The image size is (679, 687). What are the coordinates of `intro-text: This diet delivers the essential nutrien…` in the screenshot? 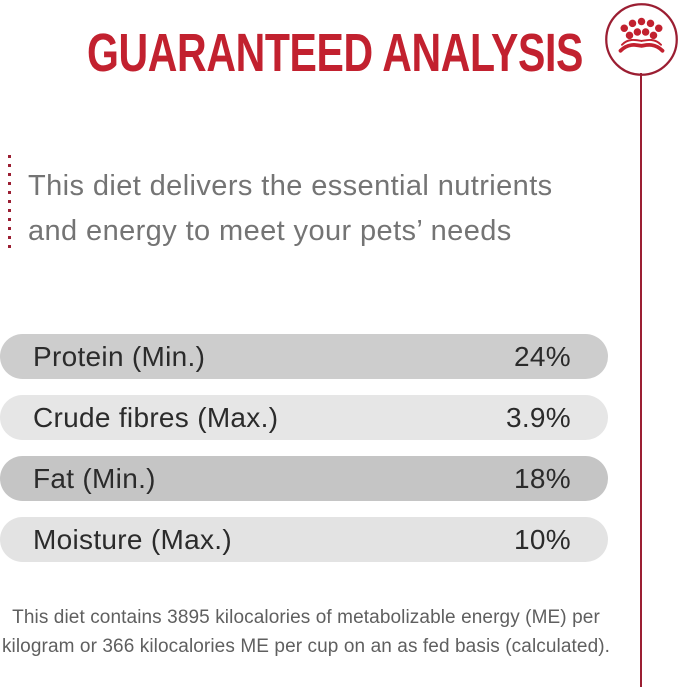 It's located at (318, 209).